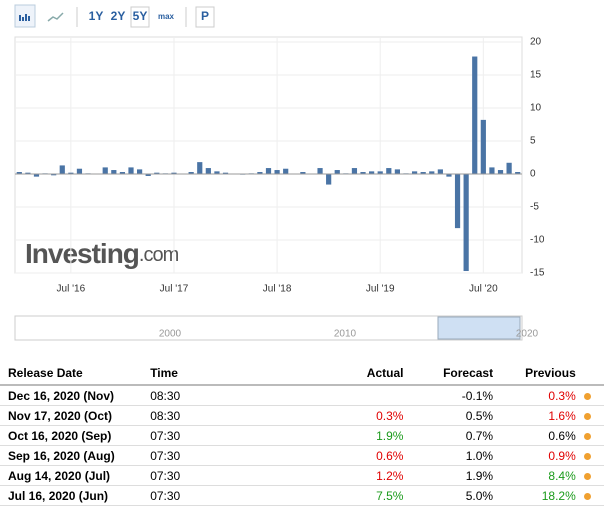  Describe the element at coordinates (118, 16) in the screenshot. I see `range-button: 2Y` at that location.